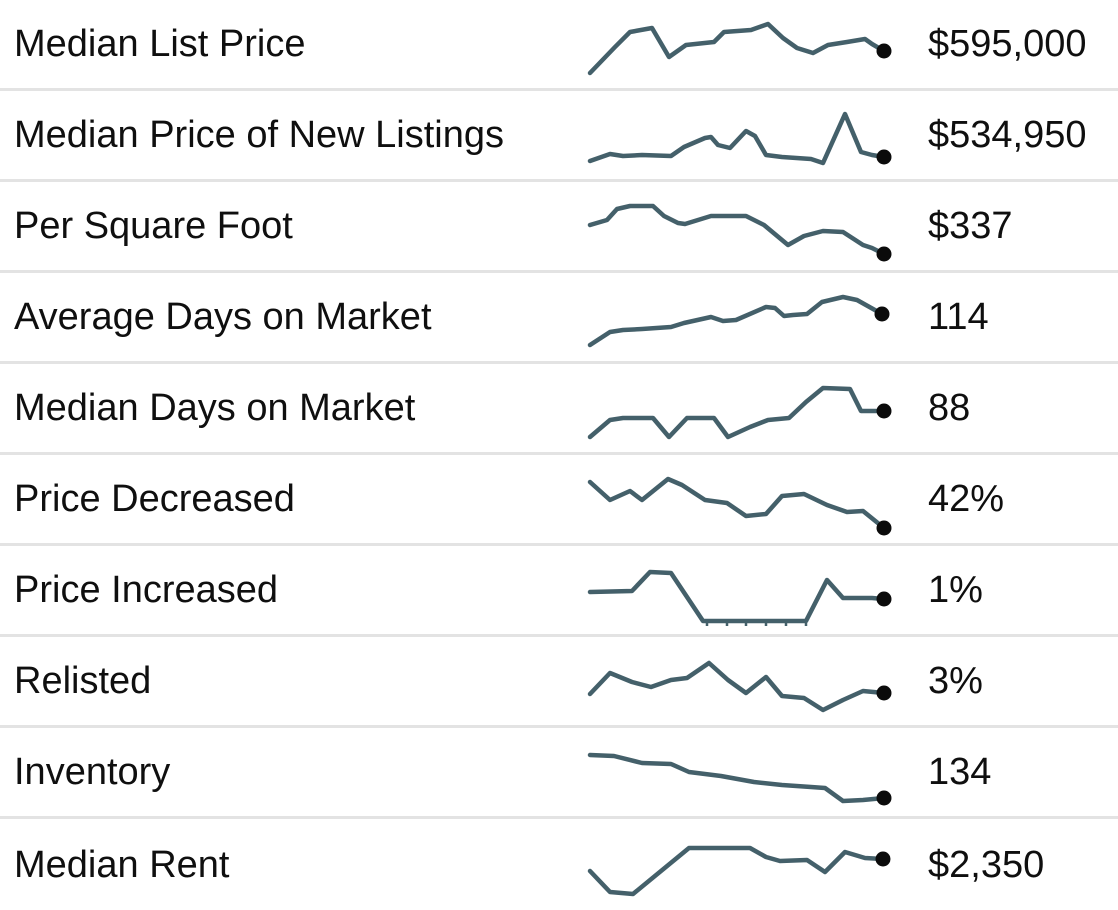 The image size is (1118, 910). What do you see at coordinates (83, 681) in the screenshot?
I see `metric-label: Relisted` at bounding box center [83, 681].